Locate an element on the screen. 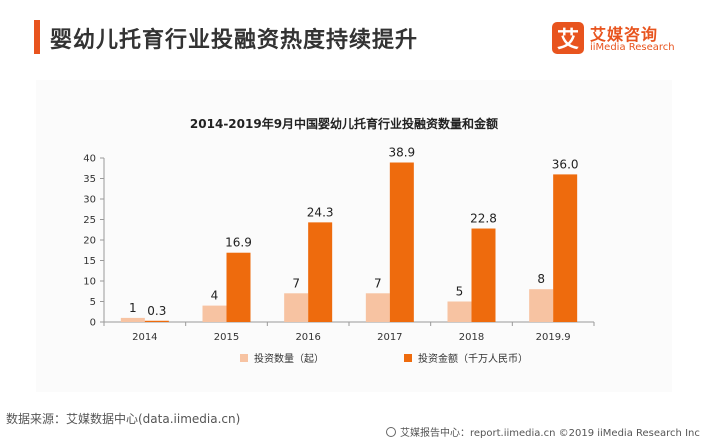 The image size is (716, 443). data-label: 24.3 is located at coordinates (320, 212).